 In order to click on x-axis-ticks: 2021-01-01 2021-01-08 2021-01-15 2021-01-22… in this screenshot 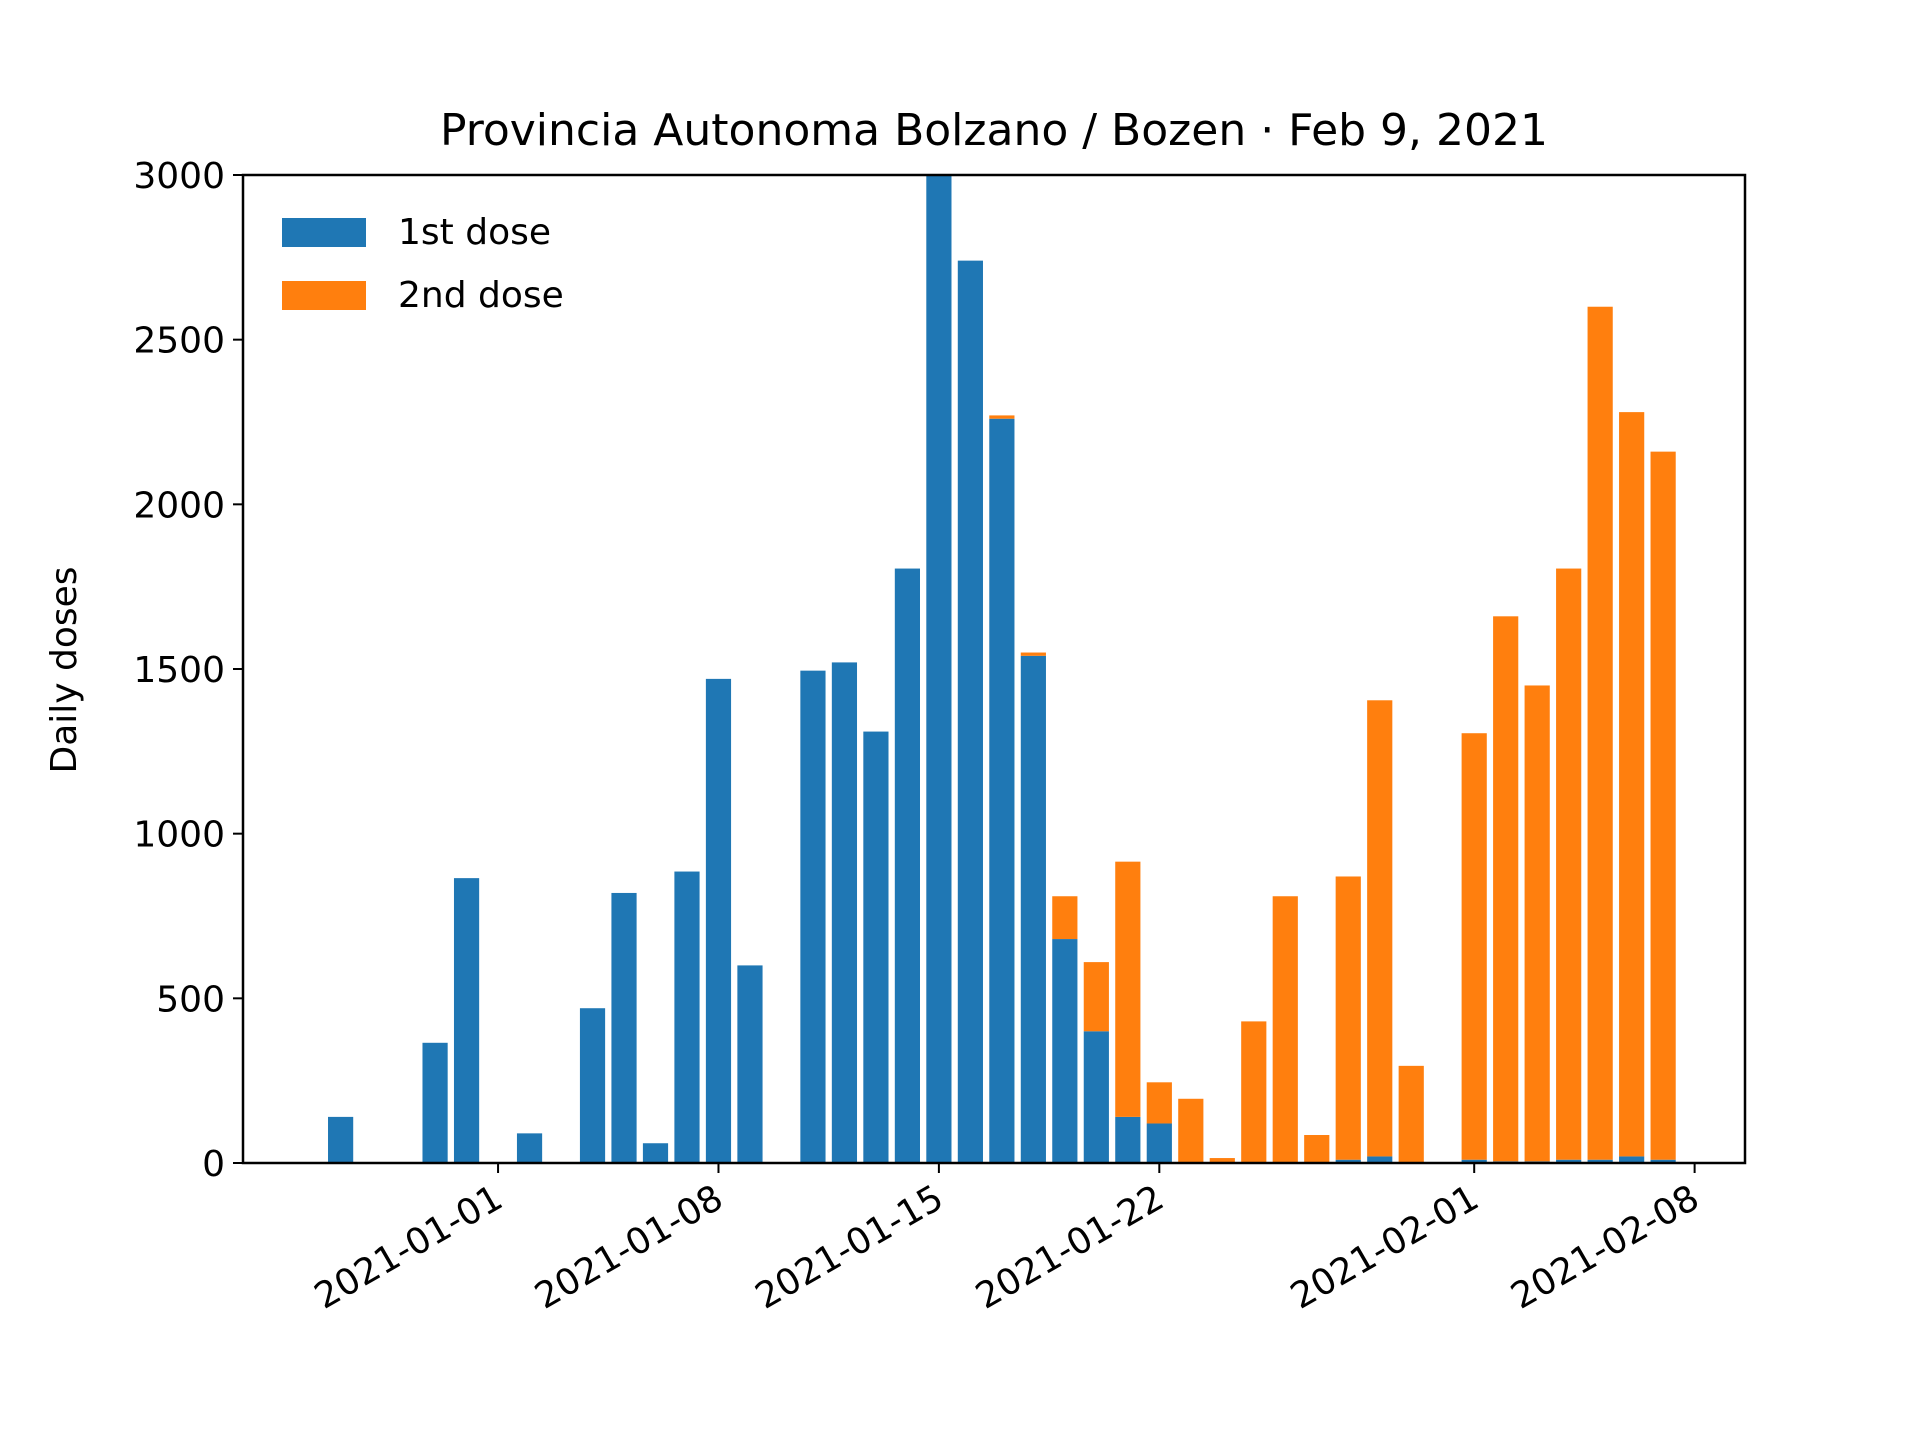, I will do `click(1007, 1240)`.